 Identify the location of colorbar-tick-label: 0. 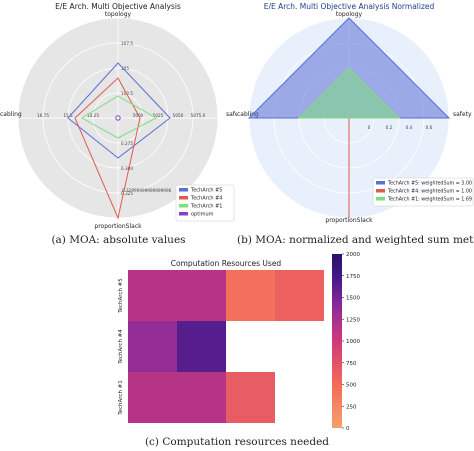
(348, 428).